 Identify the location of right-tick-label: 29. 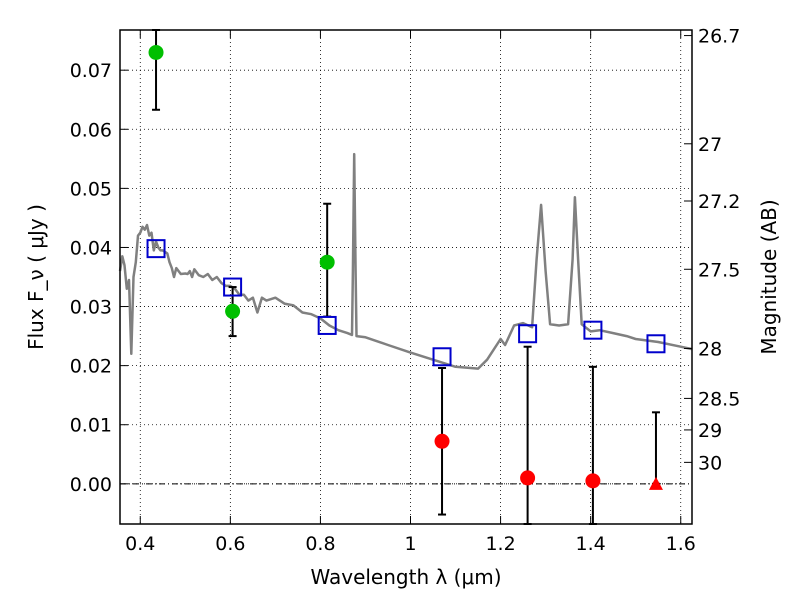
(710, 431).